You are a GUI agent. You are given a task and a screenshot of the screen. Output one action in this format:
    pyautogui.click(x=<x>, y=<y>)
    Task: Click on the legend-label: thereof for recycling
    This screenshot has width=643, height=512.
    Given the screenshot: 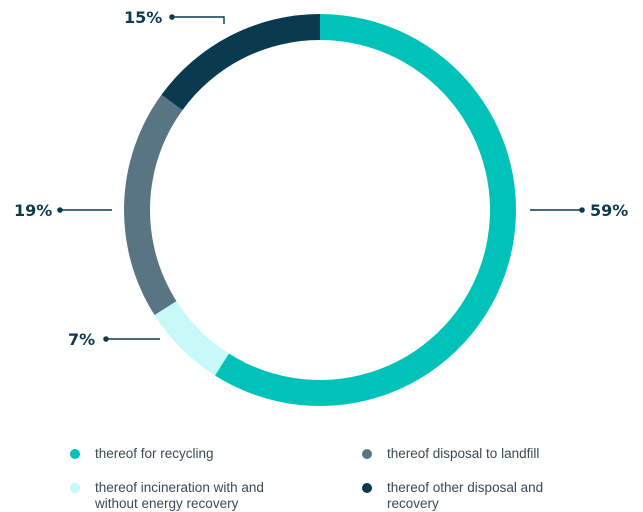 What is the action you would take?
    pyautogui.click(x=154, y=453)
    